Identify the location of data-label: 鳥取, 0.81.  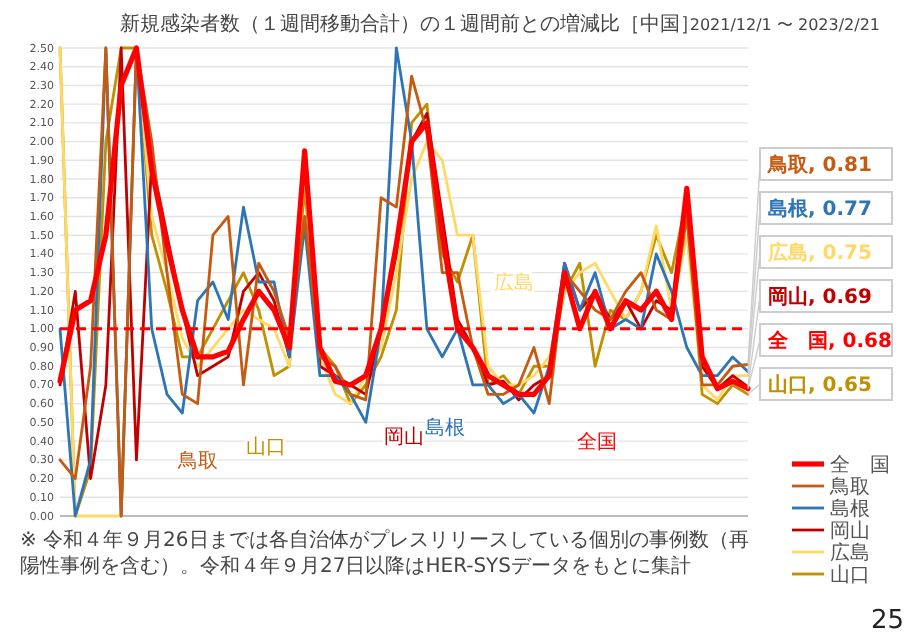
(819, 165).